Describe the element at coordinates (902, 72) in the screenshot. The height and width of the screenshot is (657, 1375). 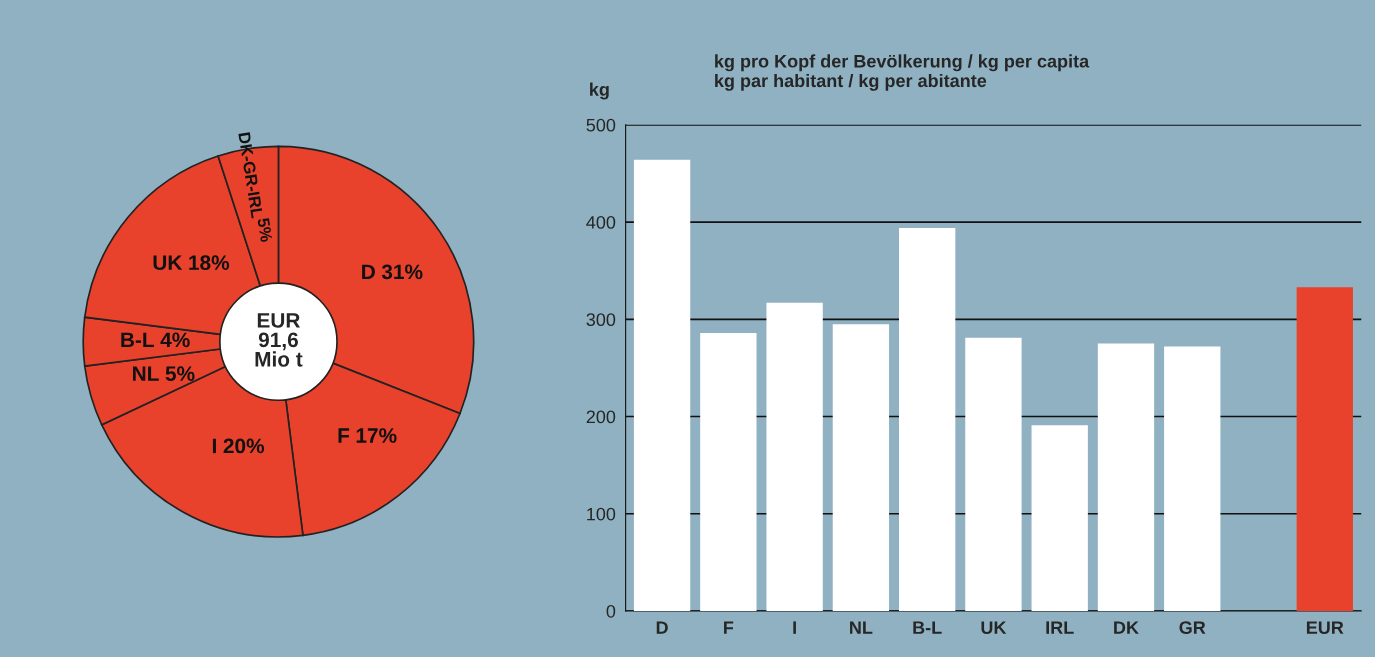
I see `chart-title: kg pro Kopf der Bevölkerung / kg per capita kg par habitant / kg per abitante` at that location.